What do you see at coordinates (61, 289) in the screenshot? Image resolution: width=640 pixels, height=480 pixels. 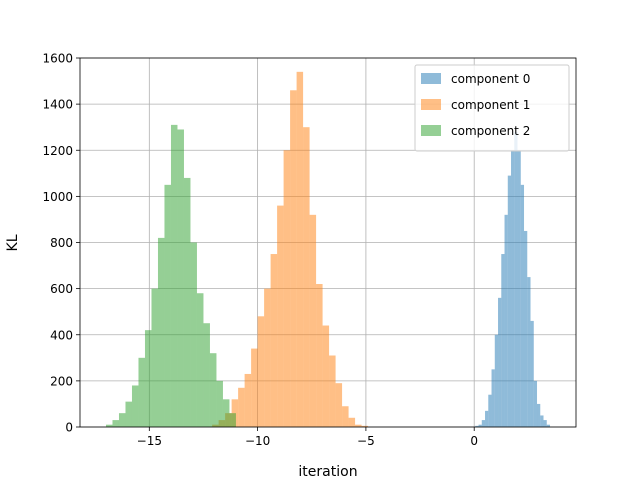 I see `y-tick-label: 600` at bounding box center [61, 289].